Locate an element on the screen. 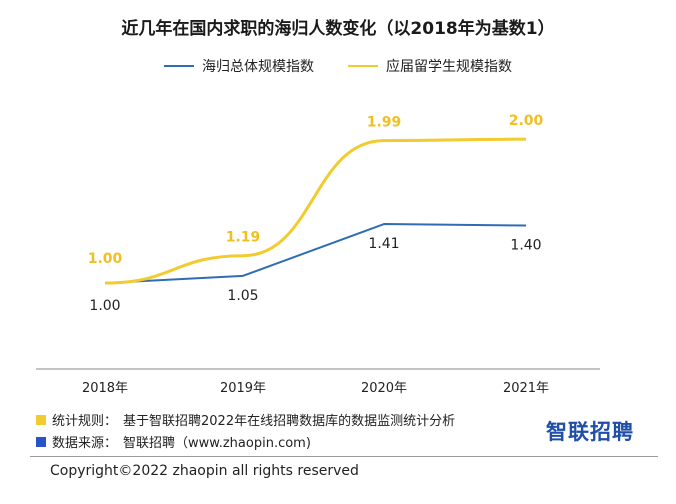 Image resolution: width=676 pixels, height=504 pixels. zhaopin-logo: 智联招聘 is located at coordinates (590, 432).